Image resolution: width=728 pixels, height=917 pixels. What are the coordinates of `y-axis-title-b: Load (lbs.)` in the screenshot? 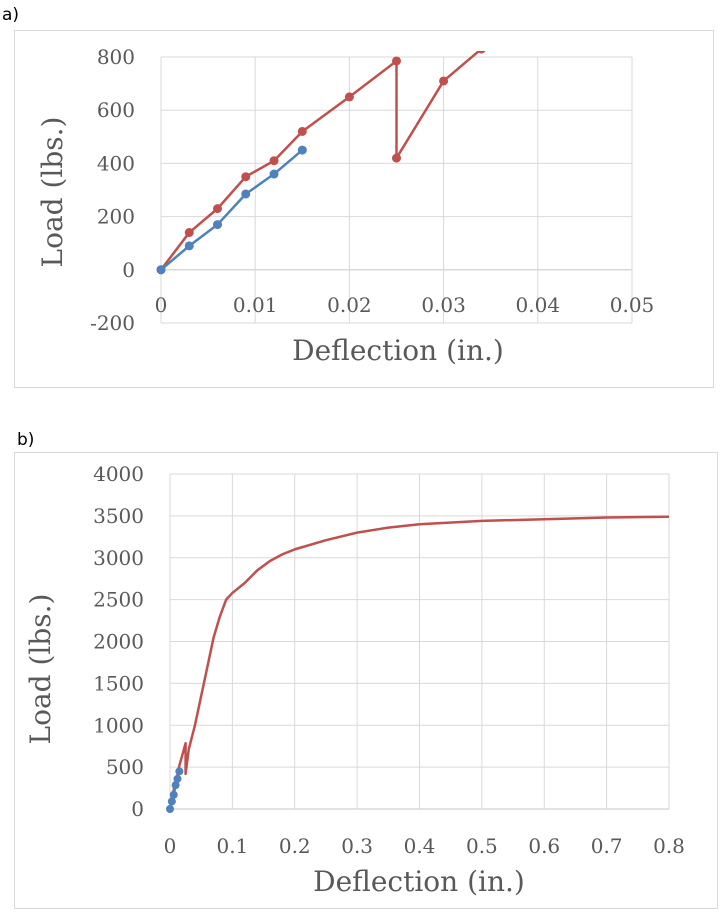 It's located at (40, 669).